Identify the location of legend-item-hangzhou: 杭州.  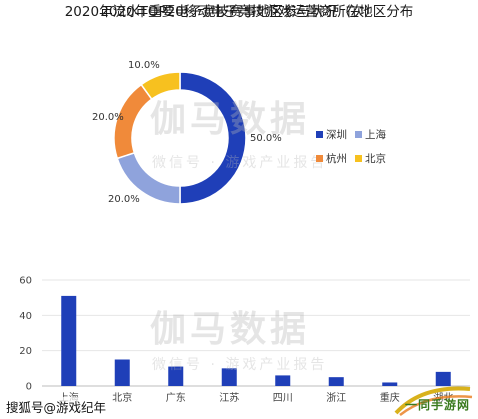
(331, 158).